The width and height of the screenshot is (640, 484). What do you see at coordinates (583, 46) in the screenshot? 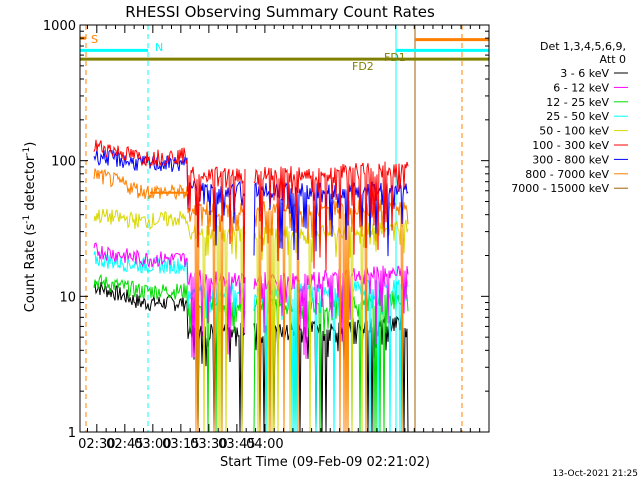
I see `legend-header-line-1: Det 1,3,4,5,6,9,` at bounding box center [583, 46].